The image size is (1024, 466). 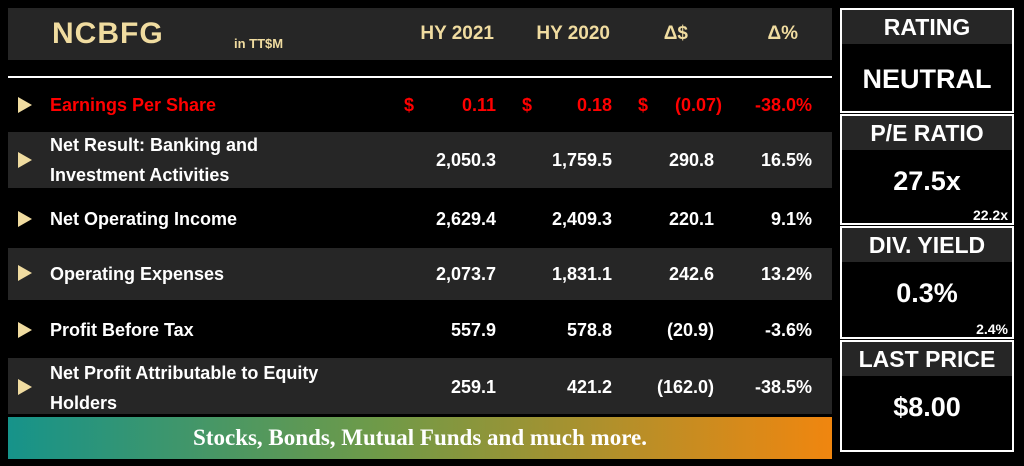 What do you see at coordinates (581, 274) in the screenshot?
I see `value-hy2020: 1,831.1` at bounding box center [581, 274].